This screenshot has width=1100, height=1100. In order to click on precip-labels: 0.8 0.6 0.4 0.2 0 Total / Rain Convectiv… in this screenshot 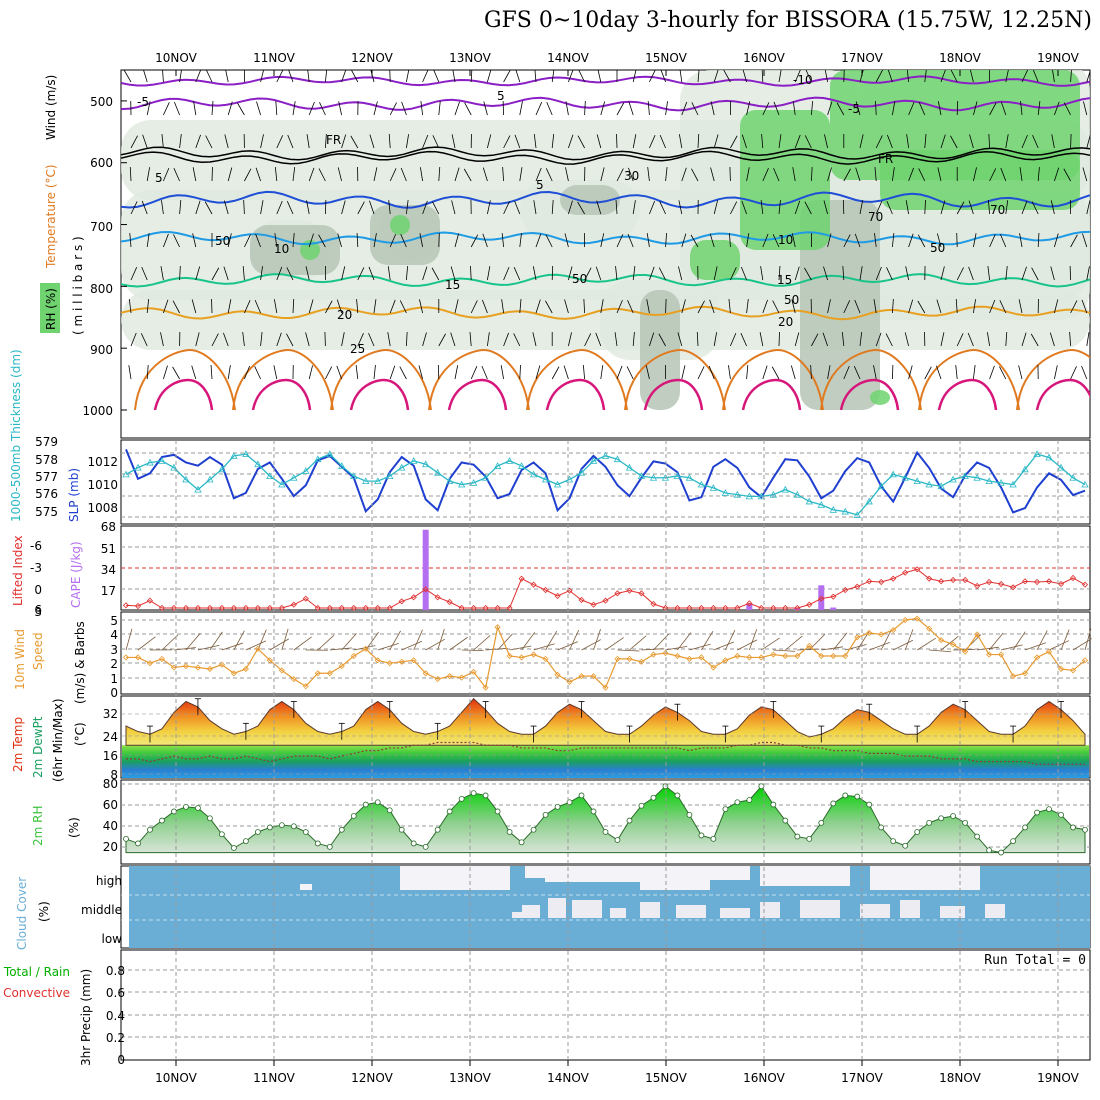, I will do `click(544, 1010)`.